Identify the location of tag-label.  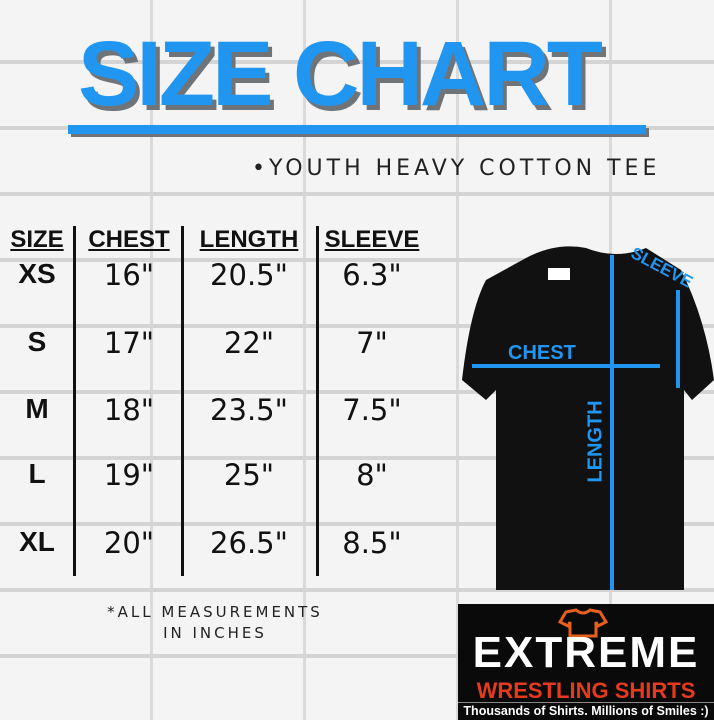
(559, 274).